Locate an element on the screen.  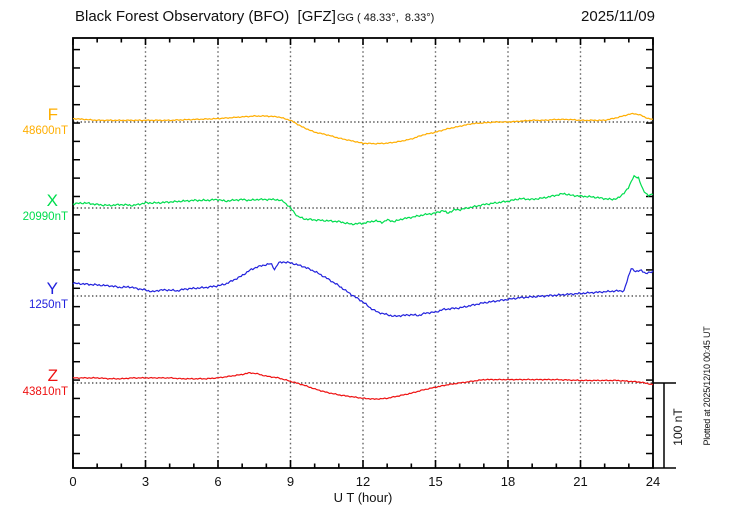
trace-Z is located at coordinates (363, 386).